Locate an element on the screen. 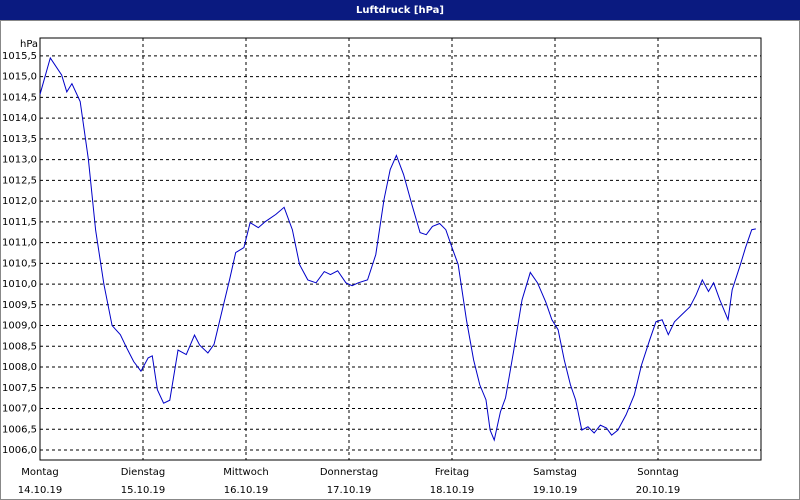 The width and height of the screenshot is (800, 500). x-tick-date: 20.10.19 is located at coordinates (658, 490).